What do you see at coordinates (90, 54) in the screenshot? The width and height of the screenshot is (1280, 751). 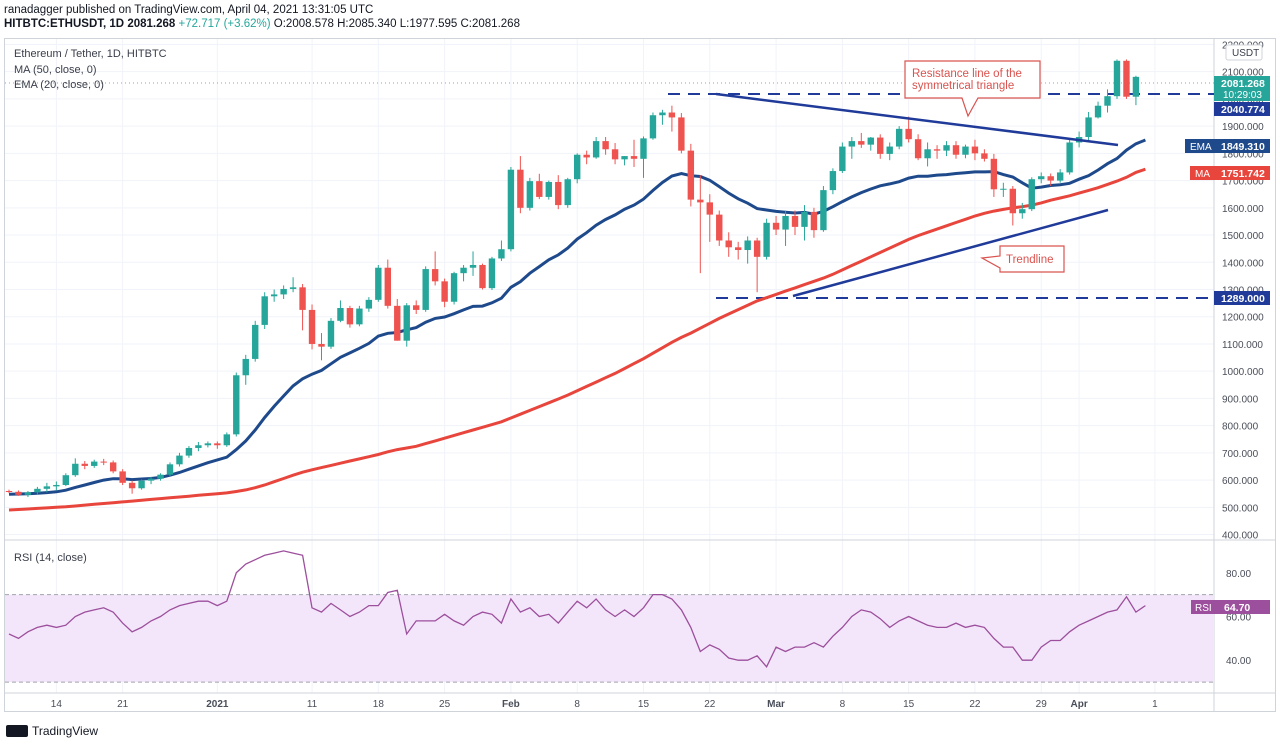 I see `chart-legend-title: Ethereum / Tether, 1D, HITBTC` at bounding box center [90, 54].